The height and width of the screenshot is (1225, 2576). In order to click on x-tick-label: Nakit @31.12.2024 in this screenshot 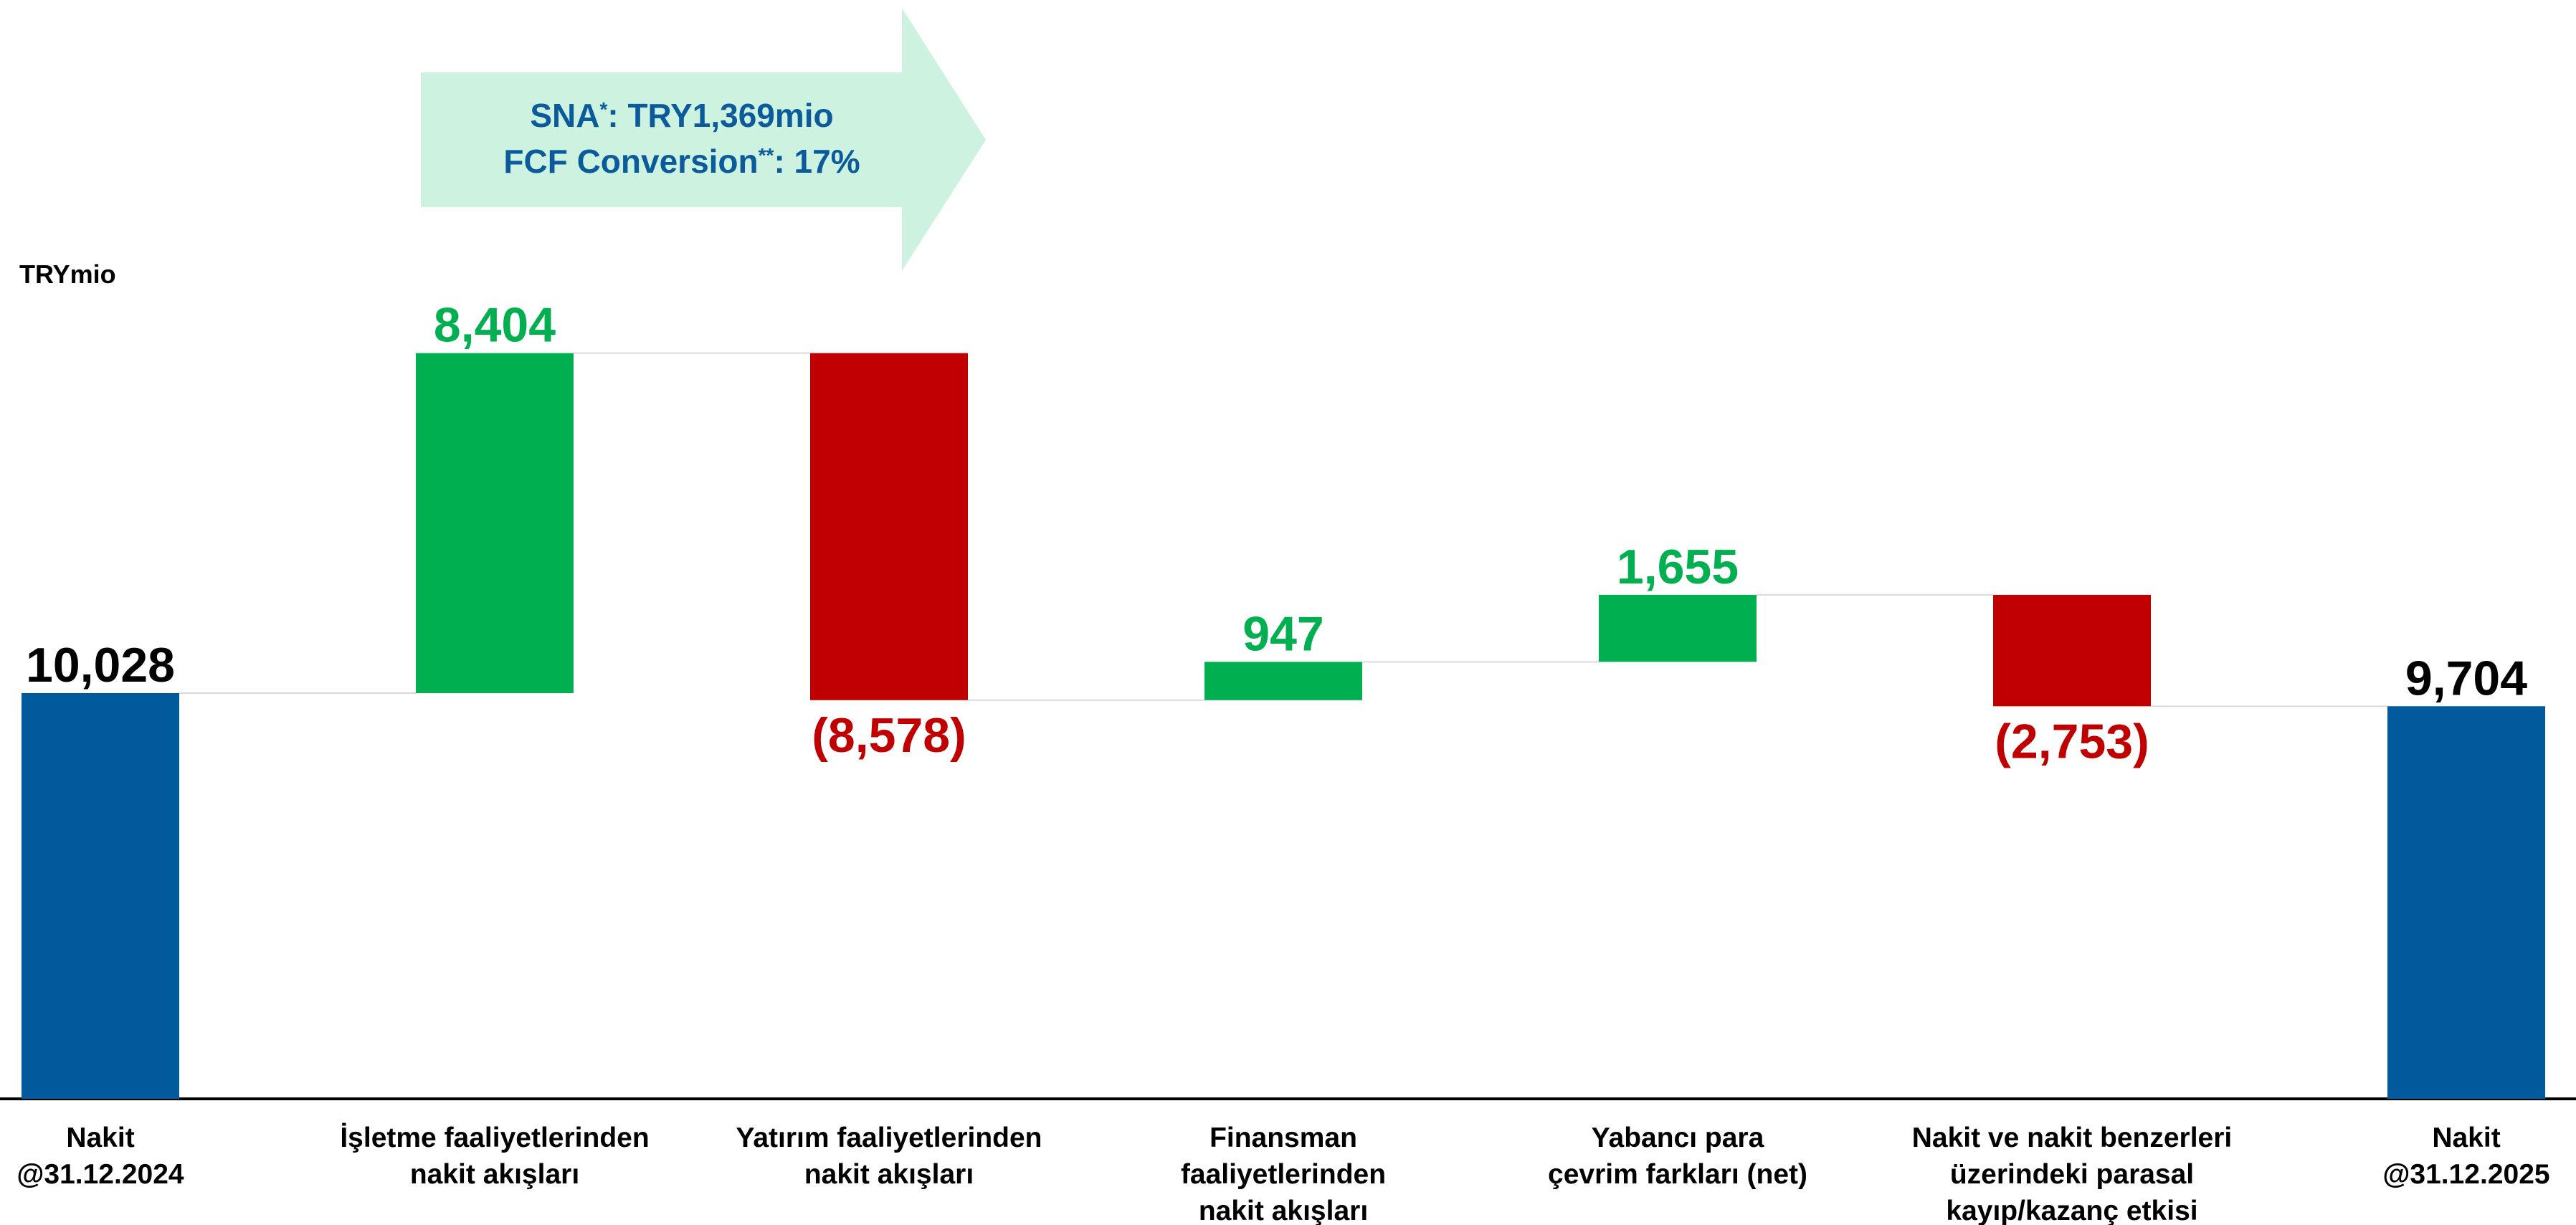, I will do `click(100, 1156)`.